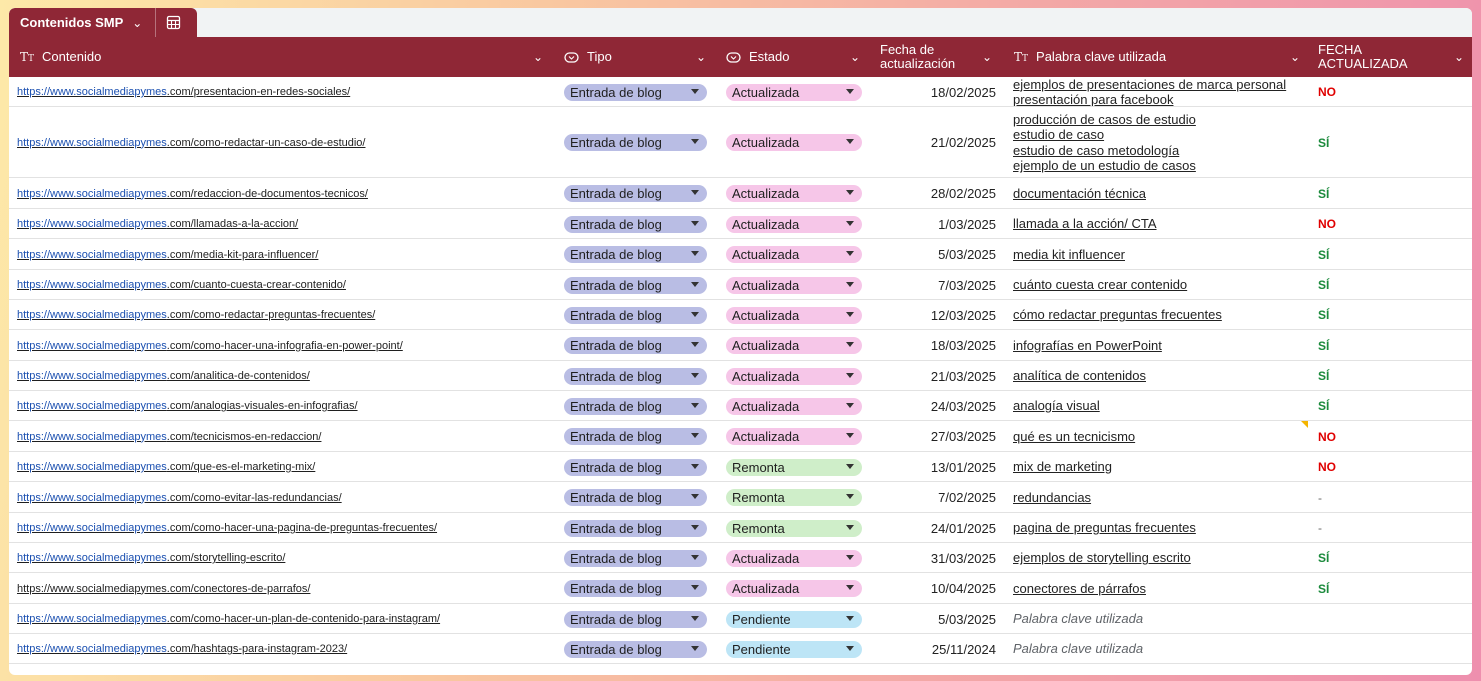 This screenshot has height=681, width=1481. I want to click on keyword-cell: cuánto cuesta crear contenido, so click(1160, 285).